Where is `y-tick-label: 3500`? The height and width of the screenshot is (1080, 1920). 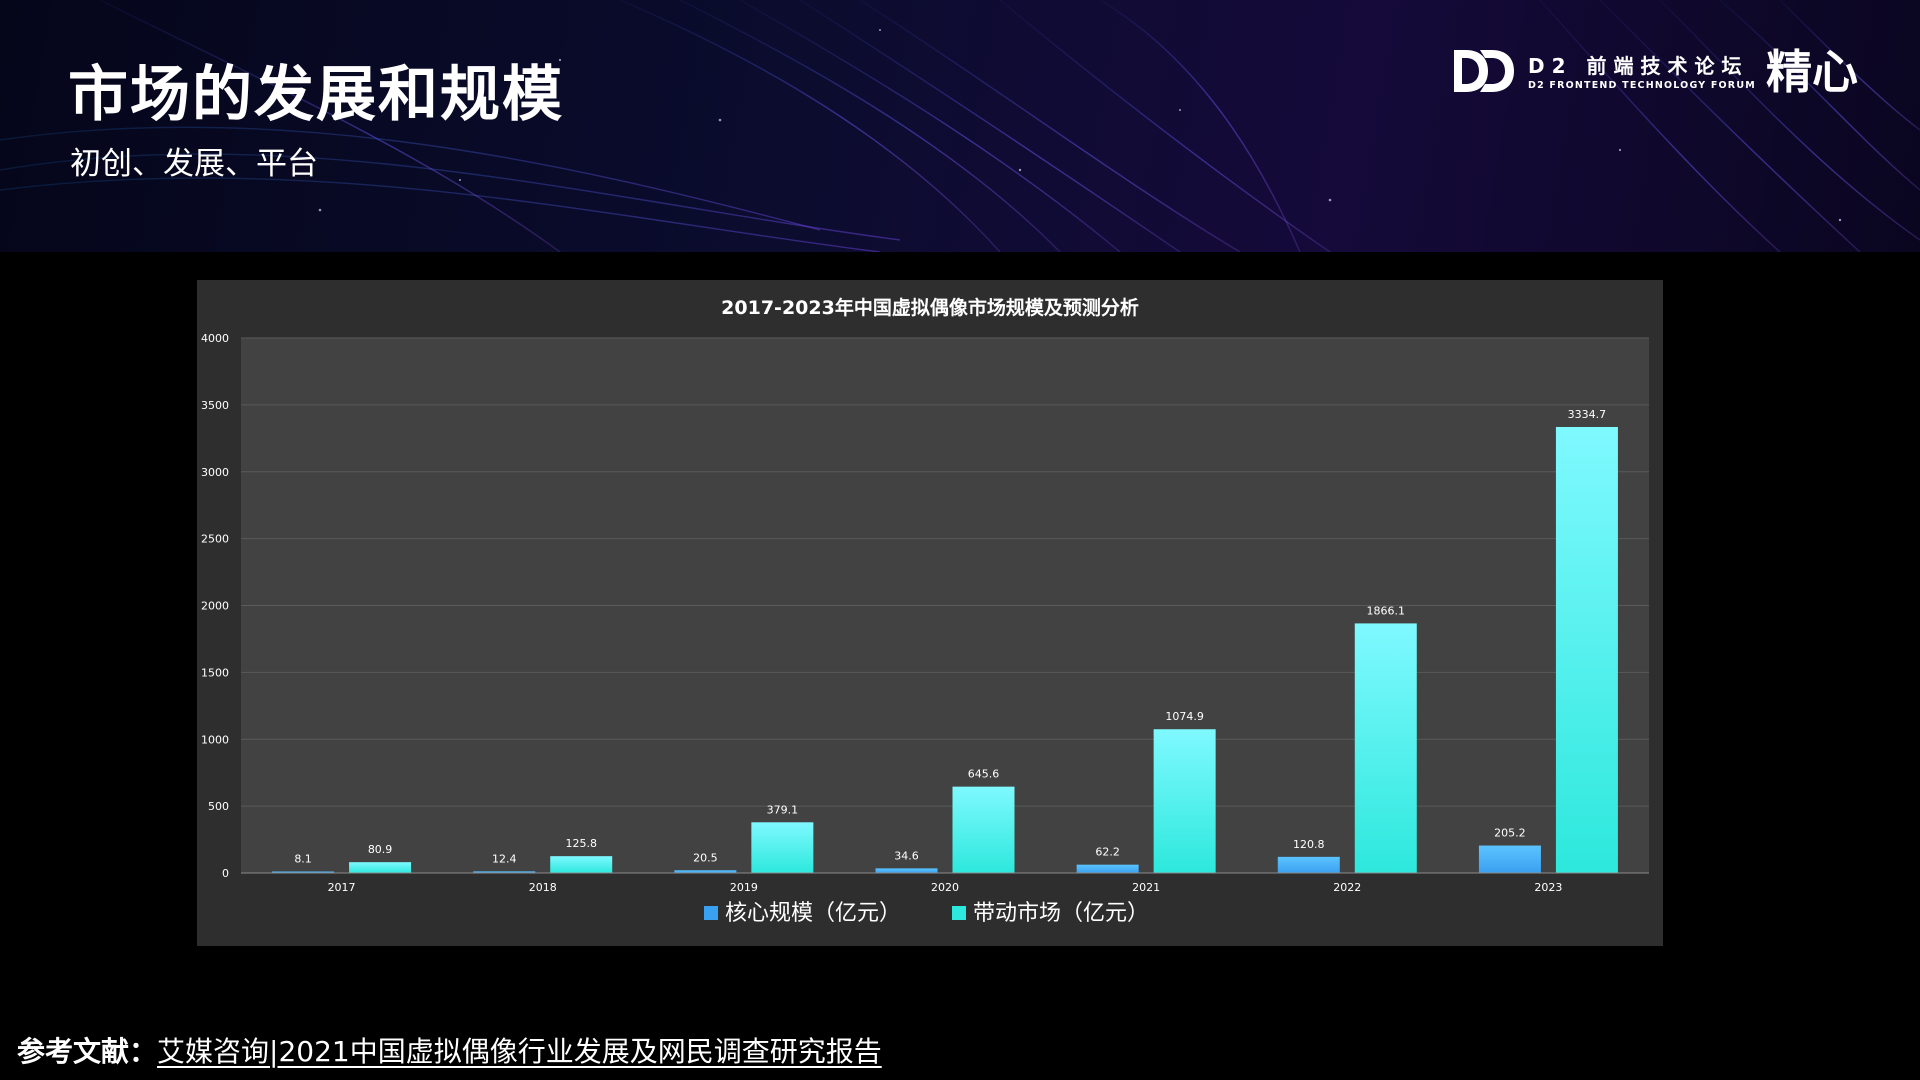
y-tick-label: 3500 is located at coordinates (215, 405).